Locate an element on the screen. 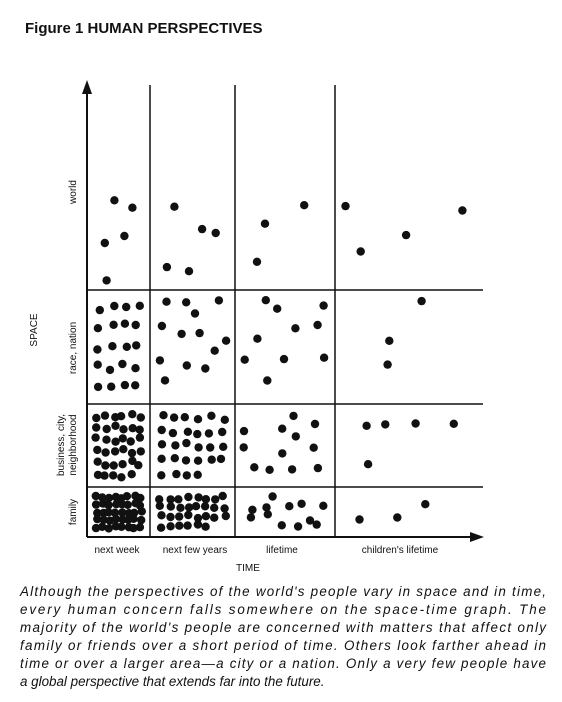 Image resolution: width=562 pixels, height=702 pixels. column-label: next week is located at coordinates (117, 550).